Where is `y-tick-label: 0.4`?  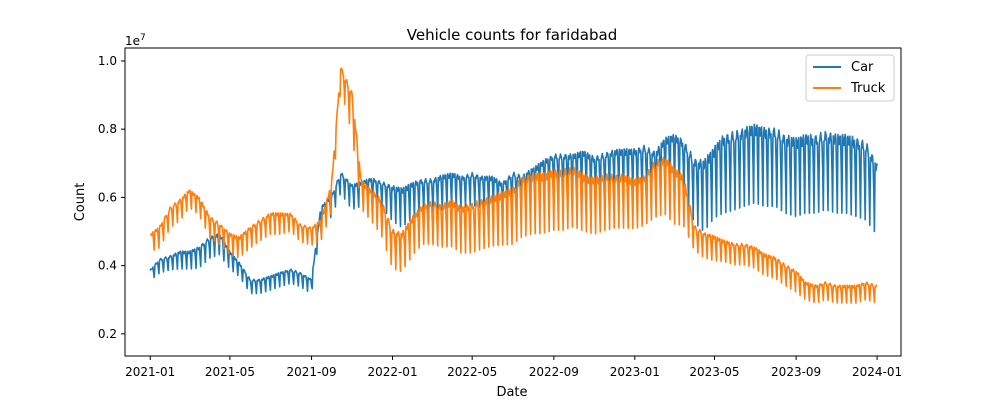 y-tick-label: 0.4 is located at coordinates (107, 266).